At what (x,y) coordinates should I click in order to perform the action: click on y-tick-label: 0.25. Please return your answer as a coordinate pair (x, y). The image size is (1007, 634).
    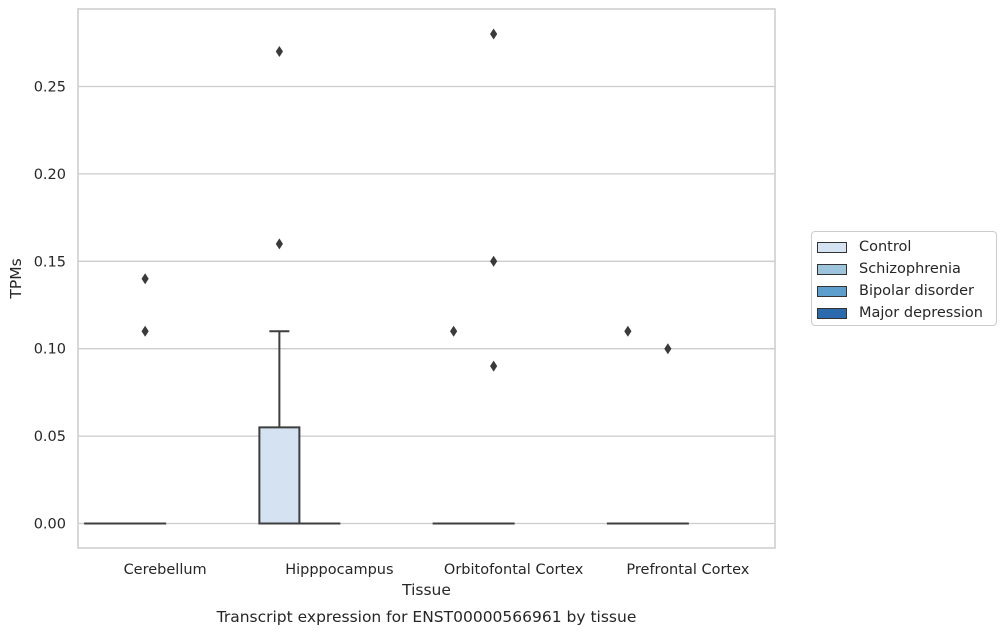
    Looking at the image, I should click on (50, 88).